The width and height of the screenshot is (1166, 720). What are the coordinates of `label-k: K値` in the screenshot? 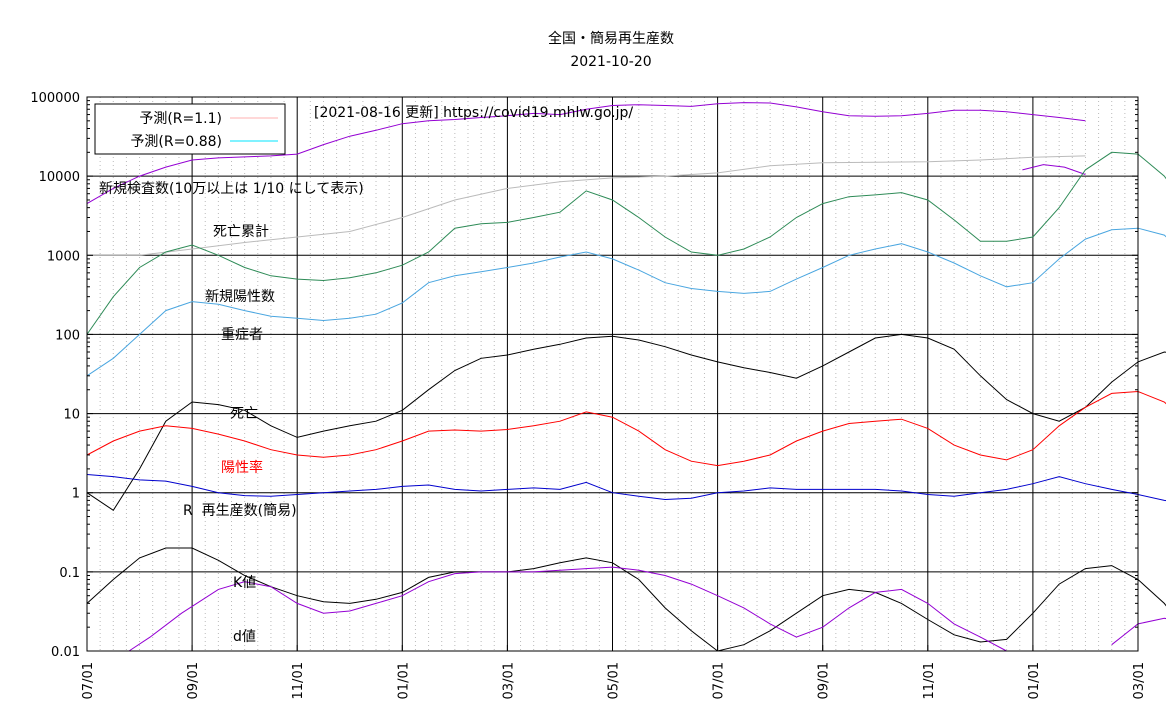 It's located at (244, 583).